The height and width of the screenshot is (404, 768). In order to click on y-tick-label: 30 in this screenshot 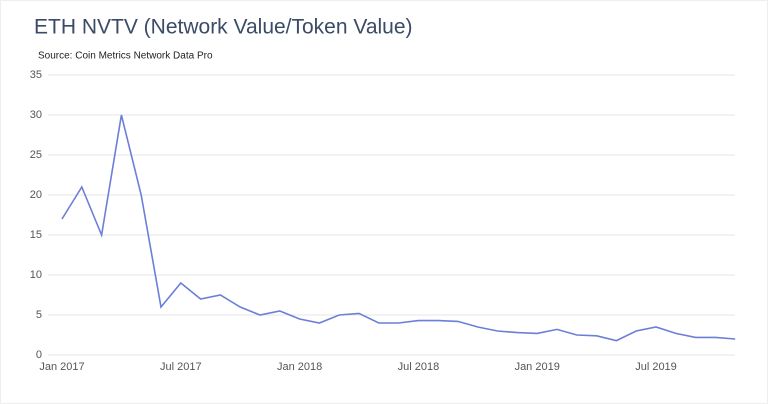, I will do `click(36, 115)`.